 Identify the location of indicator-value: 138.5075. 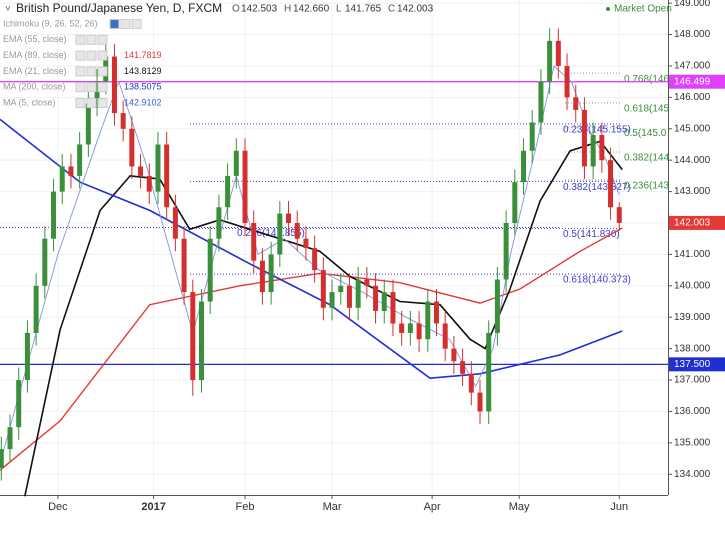
(143, 87).